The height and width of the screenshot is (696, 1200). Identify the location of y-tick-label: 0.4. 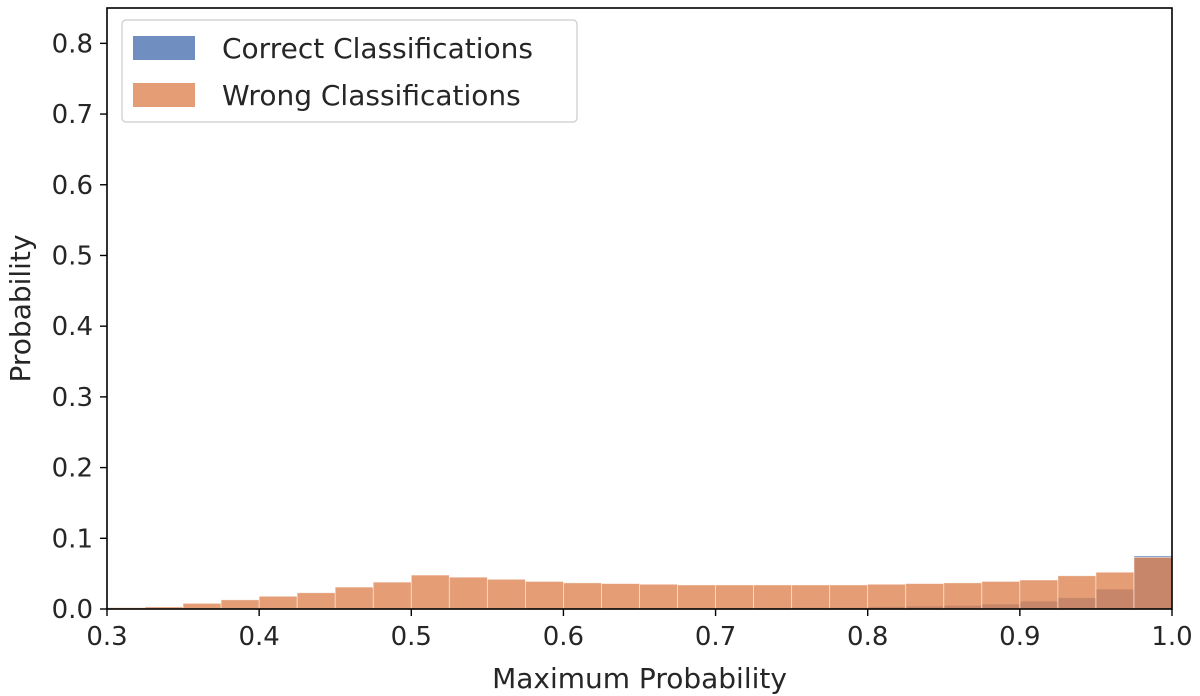
(72, 327).